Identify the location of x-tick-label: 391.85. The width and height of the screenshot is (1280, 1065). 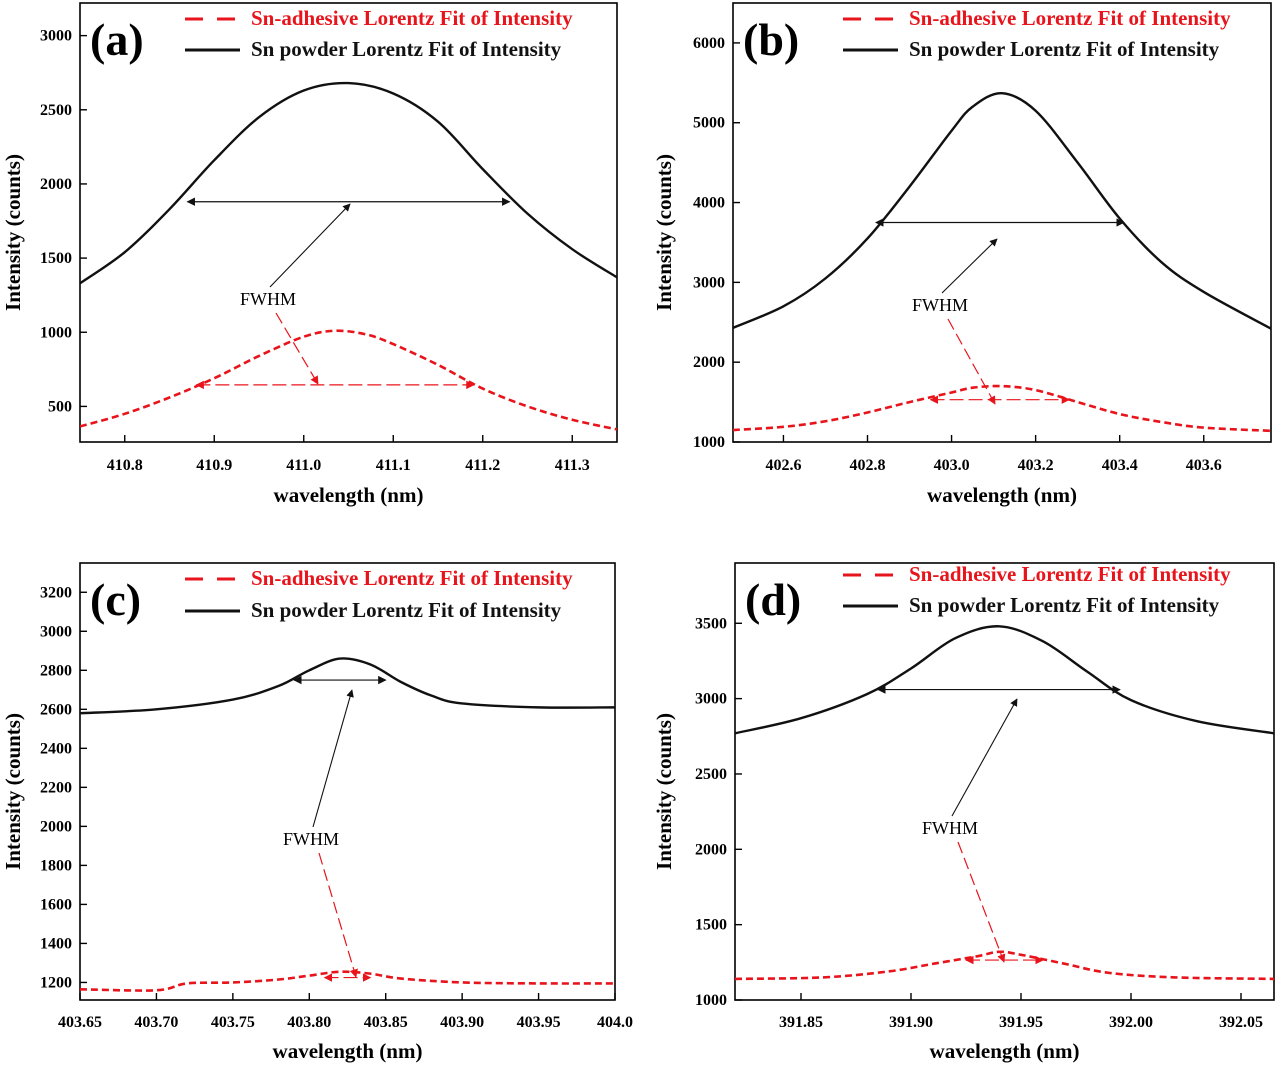
(801, 1022).